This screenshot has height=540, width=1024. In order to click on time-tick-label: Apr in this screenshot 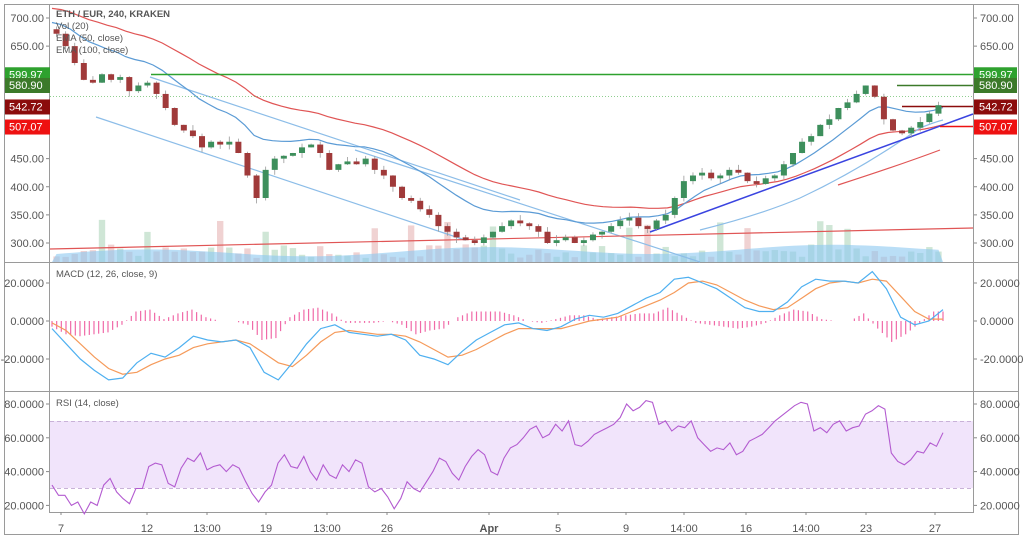, I will do `click(490, 529)`.